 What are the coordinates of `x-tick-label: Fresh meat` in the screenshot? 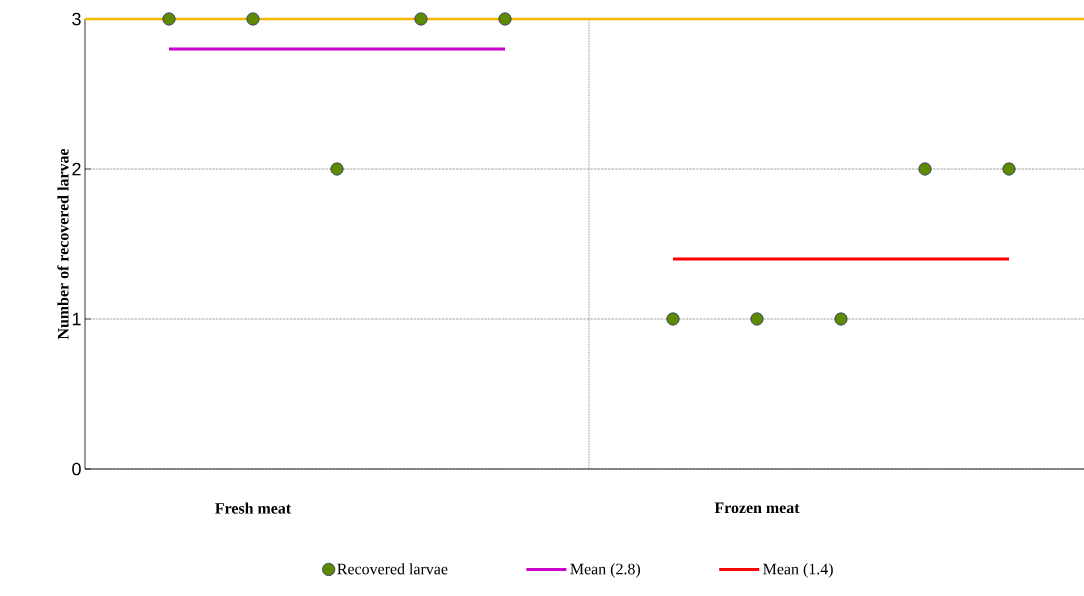 It's located at (253, 508).